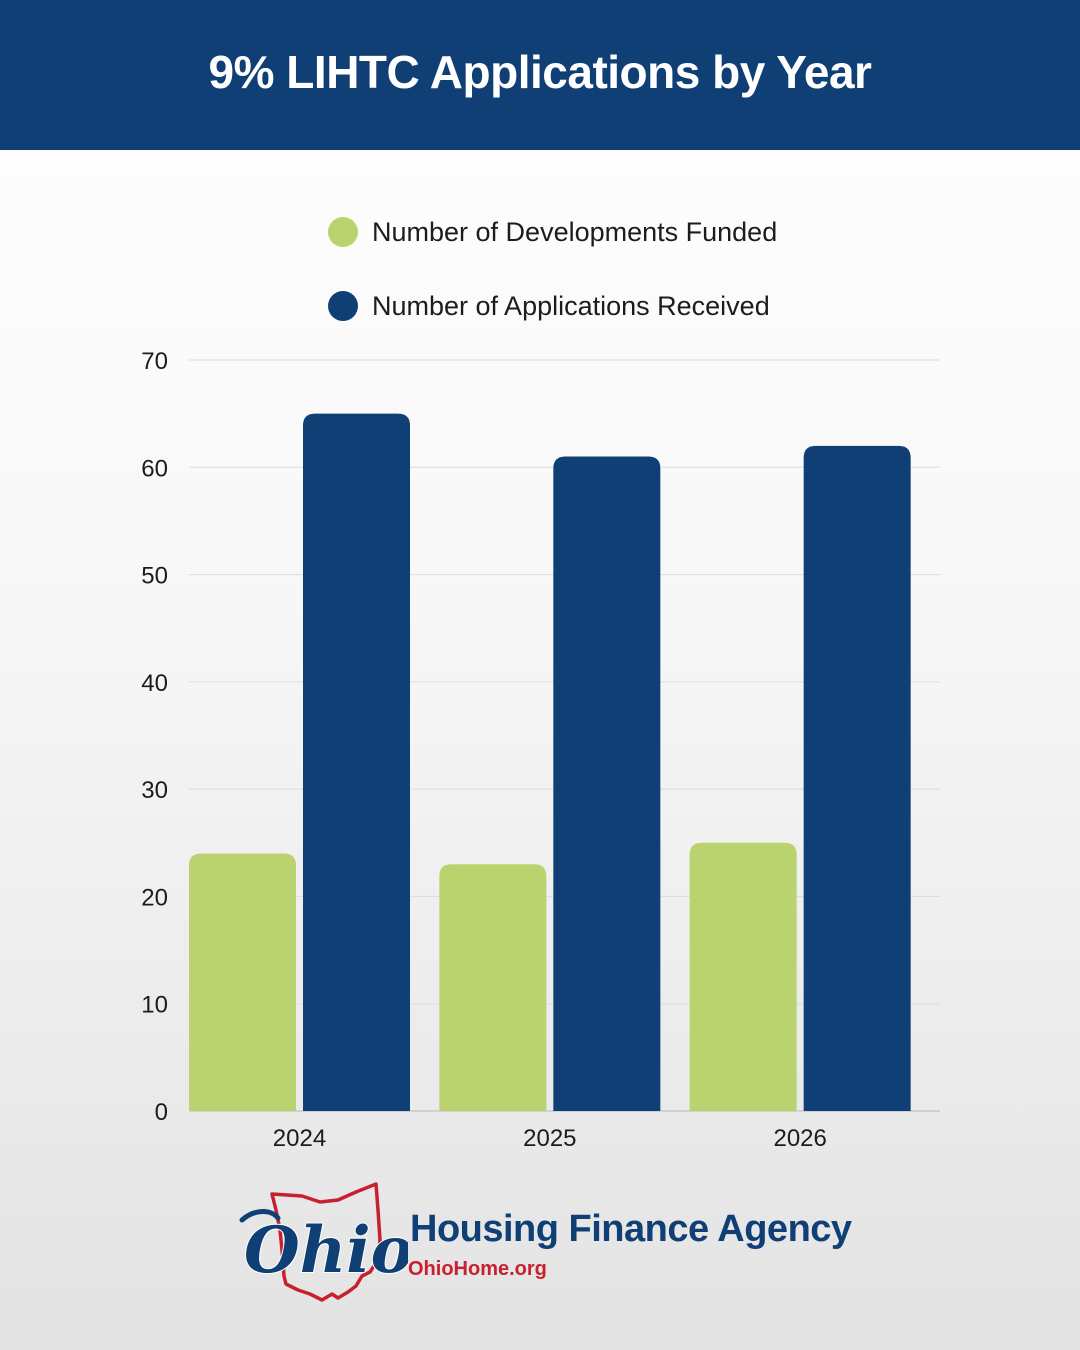 The image size is (1080, 1350). What do you see at coordinates (343, 232) in the screenshot?
I see `legend-swatch-funded` at bounding box center [343, 232].